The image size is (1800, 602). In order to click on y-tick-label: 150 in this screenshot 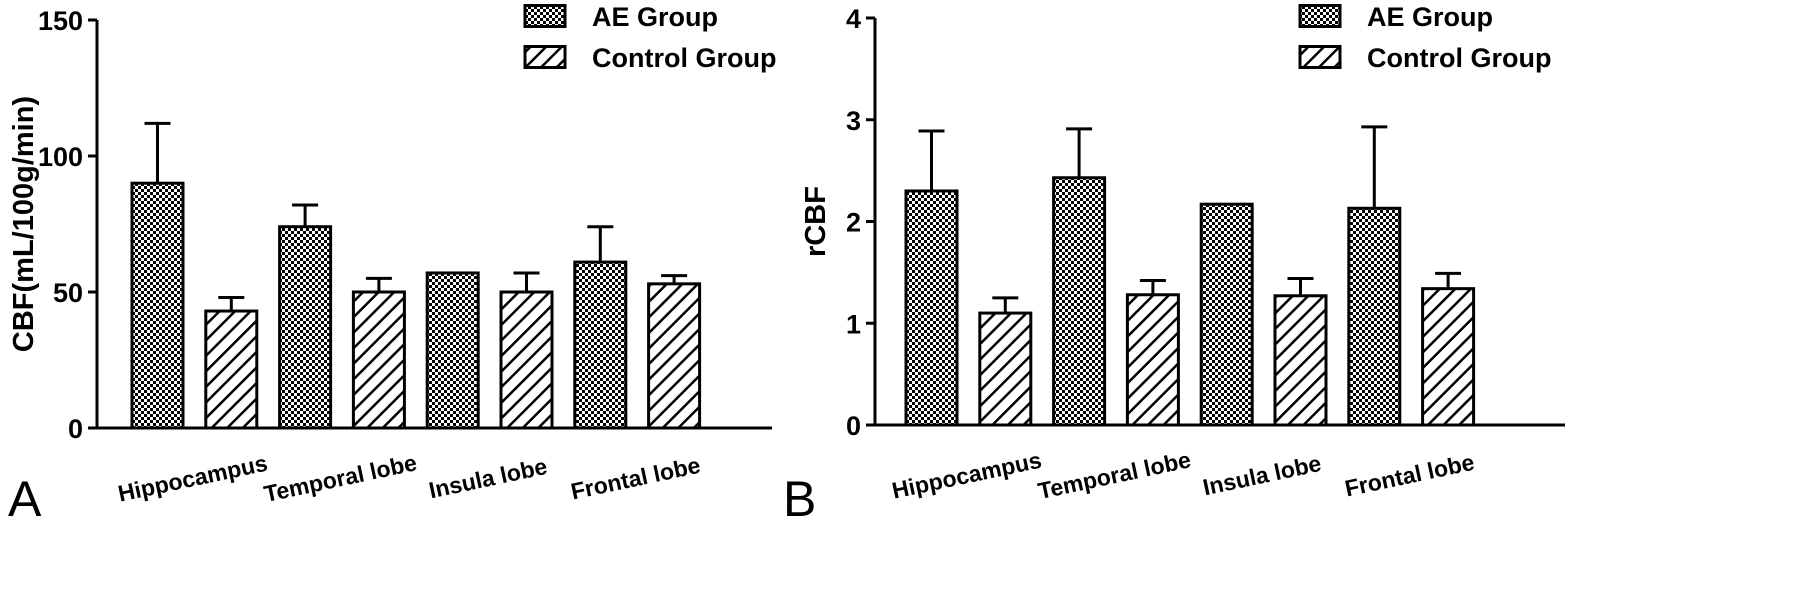, I will do `click(60, 21)`.